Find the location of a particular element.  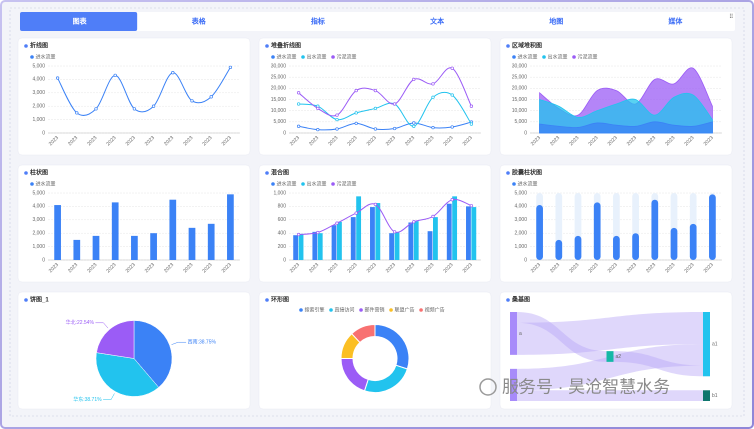

chart-title: 胶囊柱状图 is located at coordinates (527, 173).